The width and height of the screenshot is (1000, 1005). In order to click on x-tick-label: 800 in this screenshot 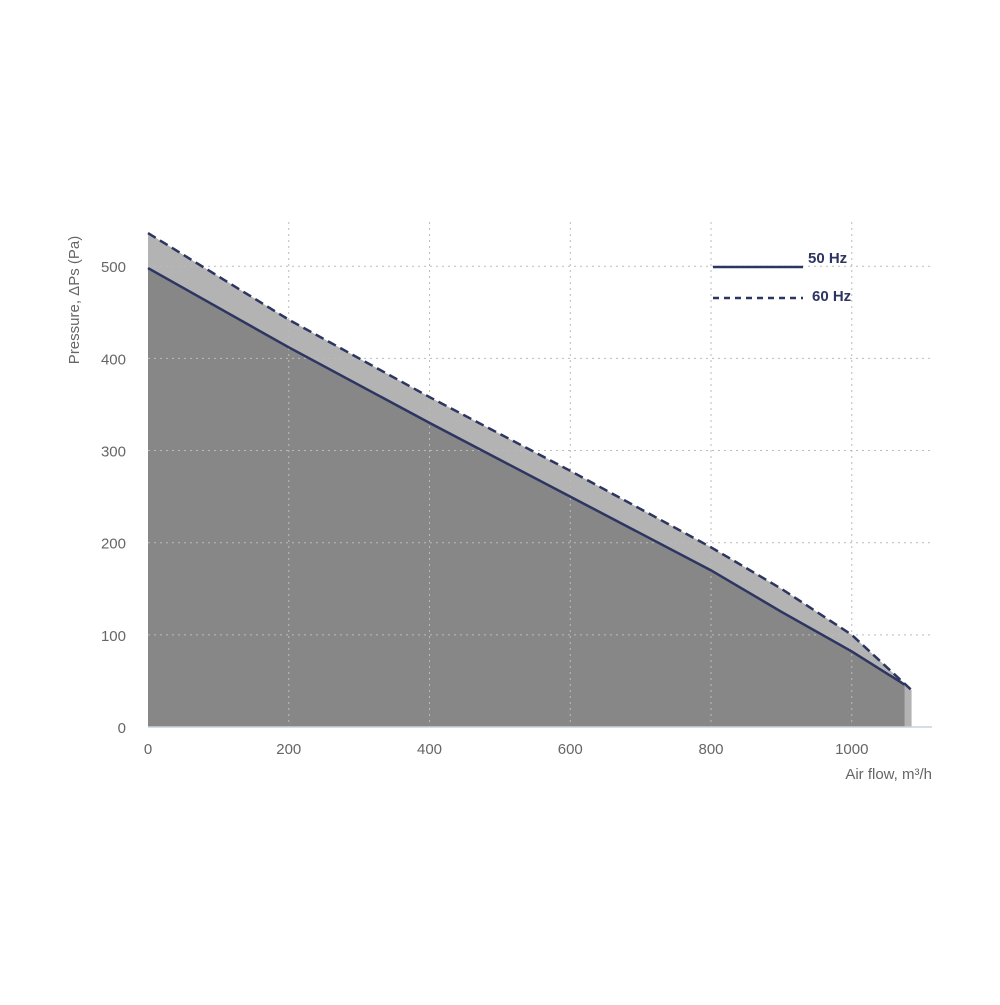, I will do `click(711, 749)`.